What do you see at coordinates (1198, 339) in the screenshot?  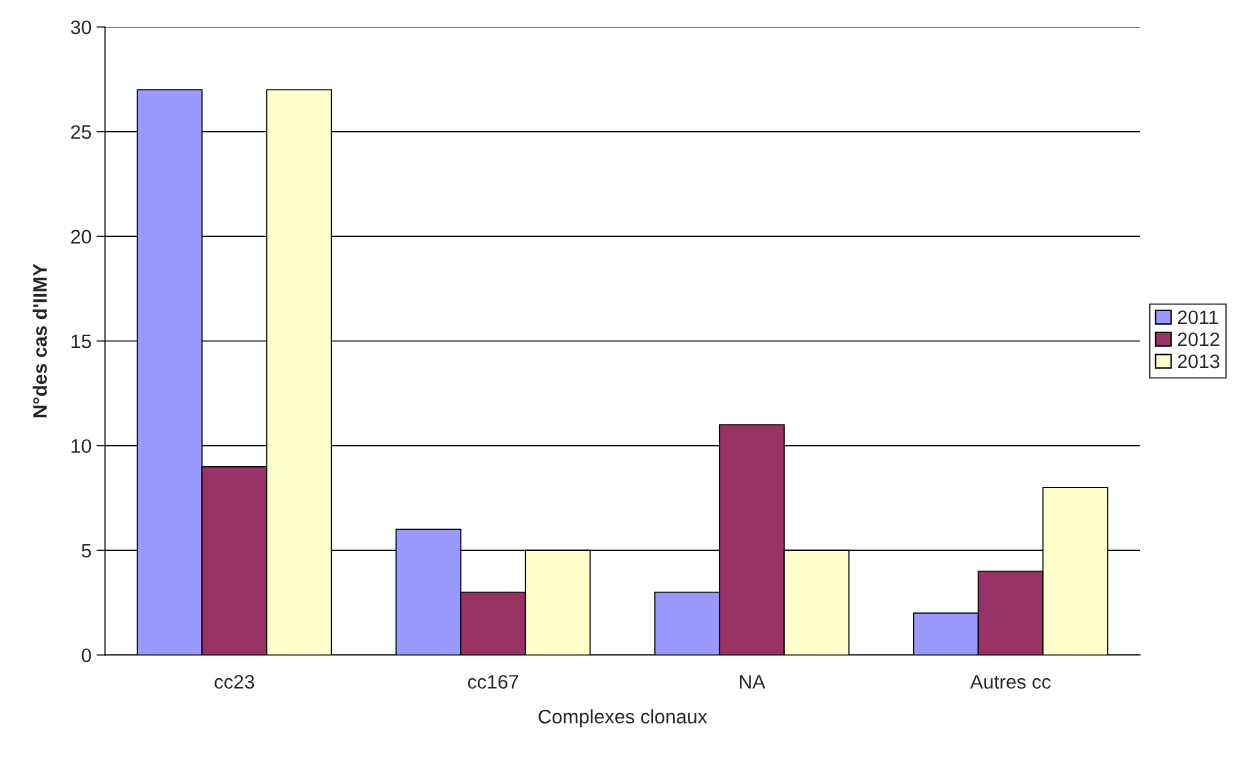 I see `legend-label: 2012` at bounding box center [1198, 339].